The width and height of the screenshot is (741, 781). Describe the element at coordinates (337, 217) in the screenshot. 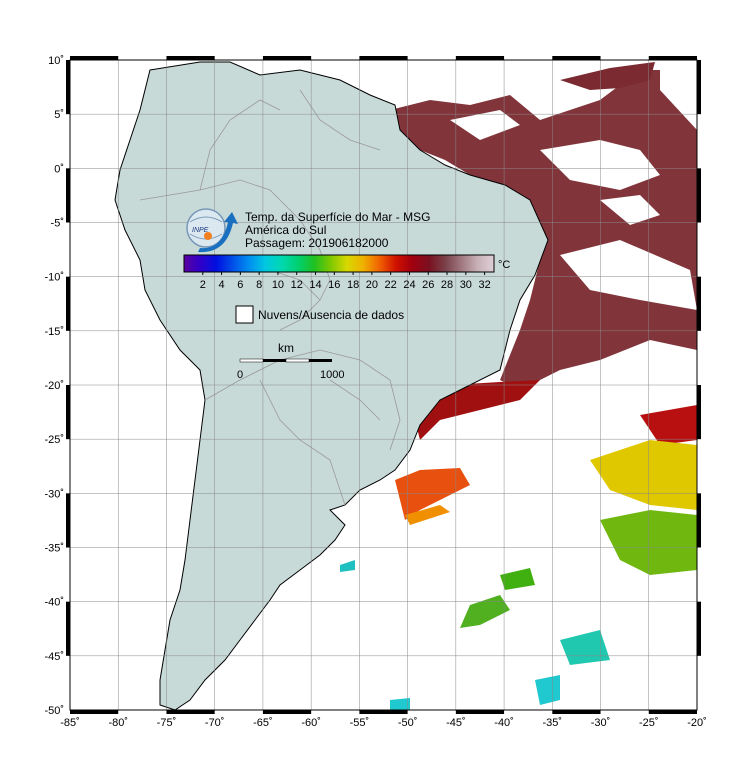

I see `title-line-1: Temp. da Superfície do Mar - MSG` at that location.